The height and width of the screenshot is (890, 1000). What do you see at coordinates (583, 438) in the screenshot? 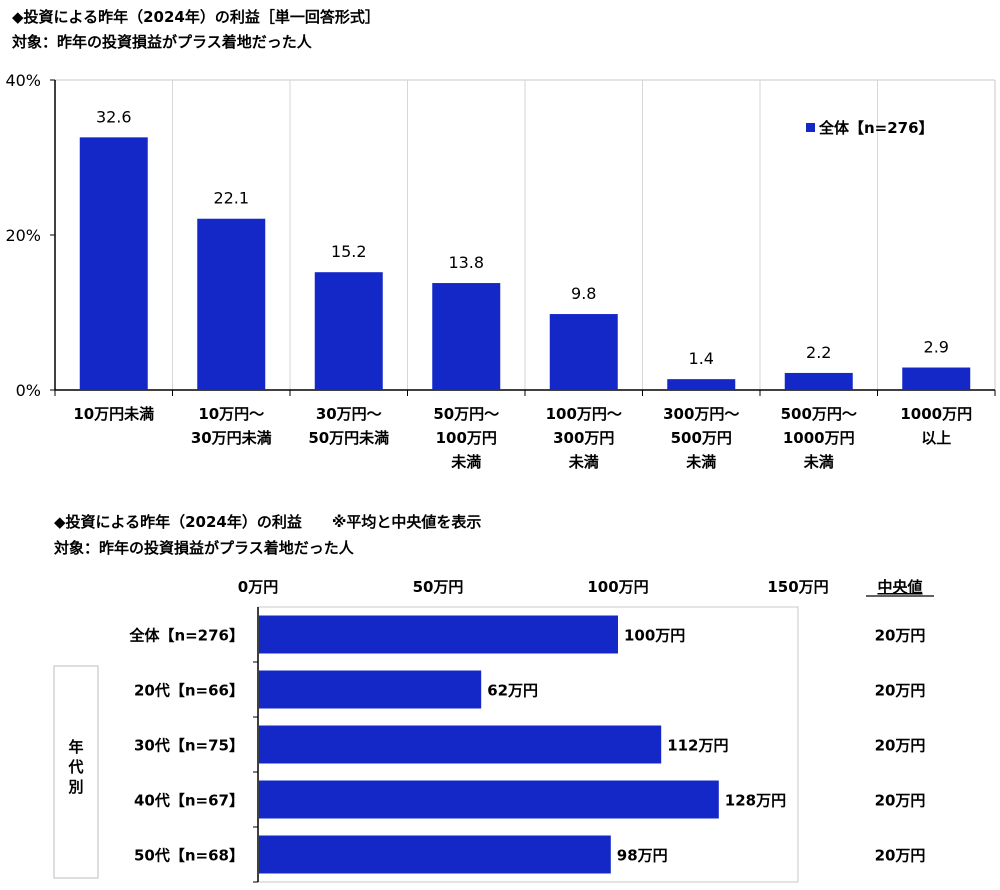
I see `x-tick-label: 300万円` at bounding box center [583, 438].